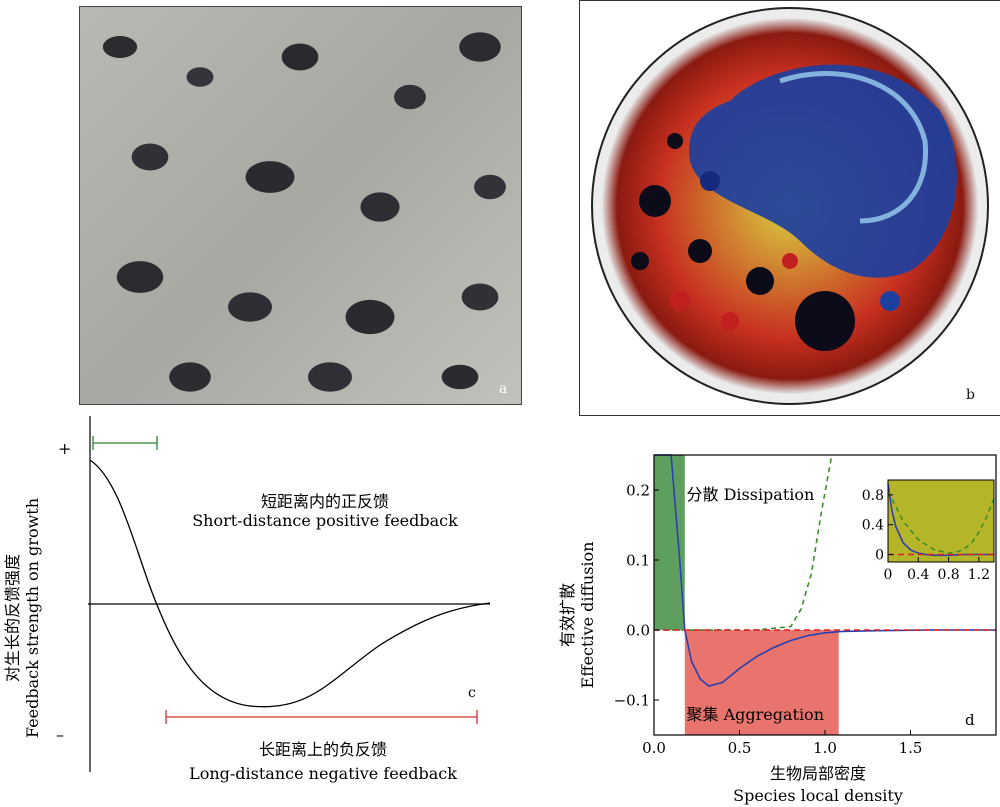 The width and height of the screenshot is (1000, 807). I want to click on plus-label: +, so click(64, 448).